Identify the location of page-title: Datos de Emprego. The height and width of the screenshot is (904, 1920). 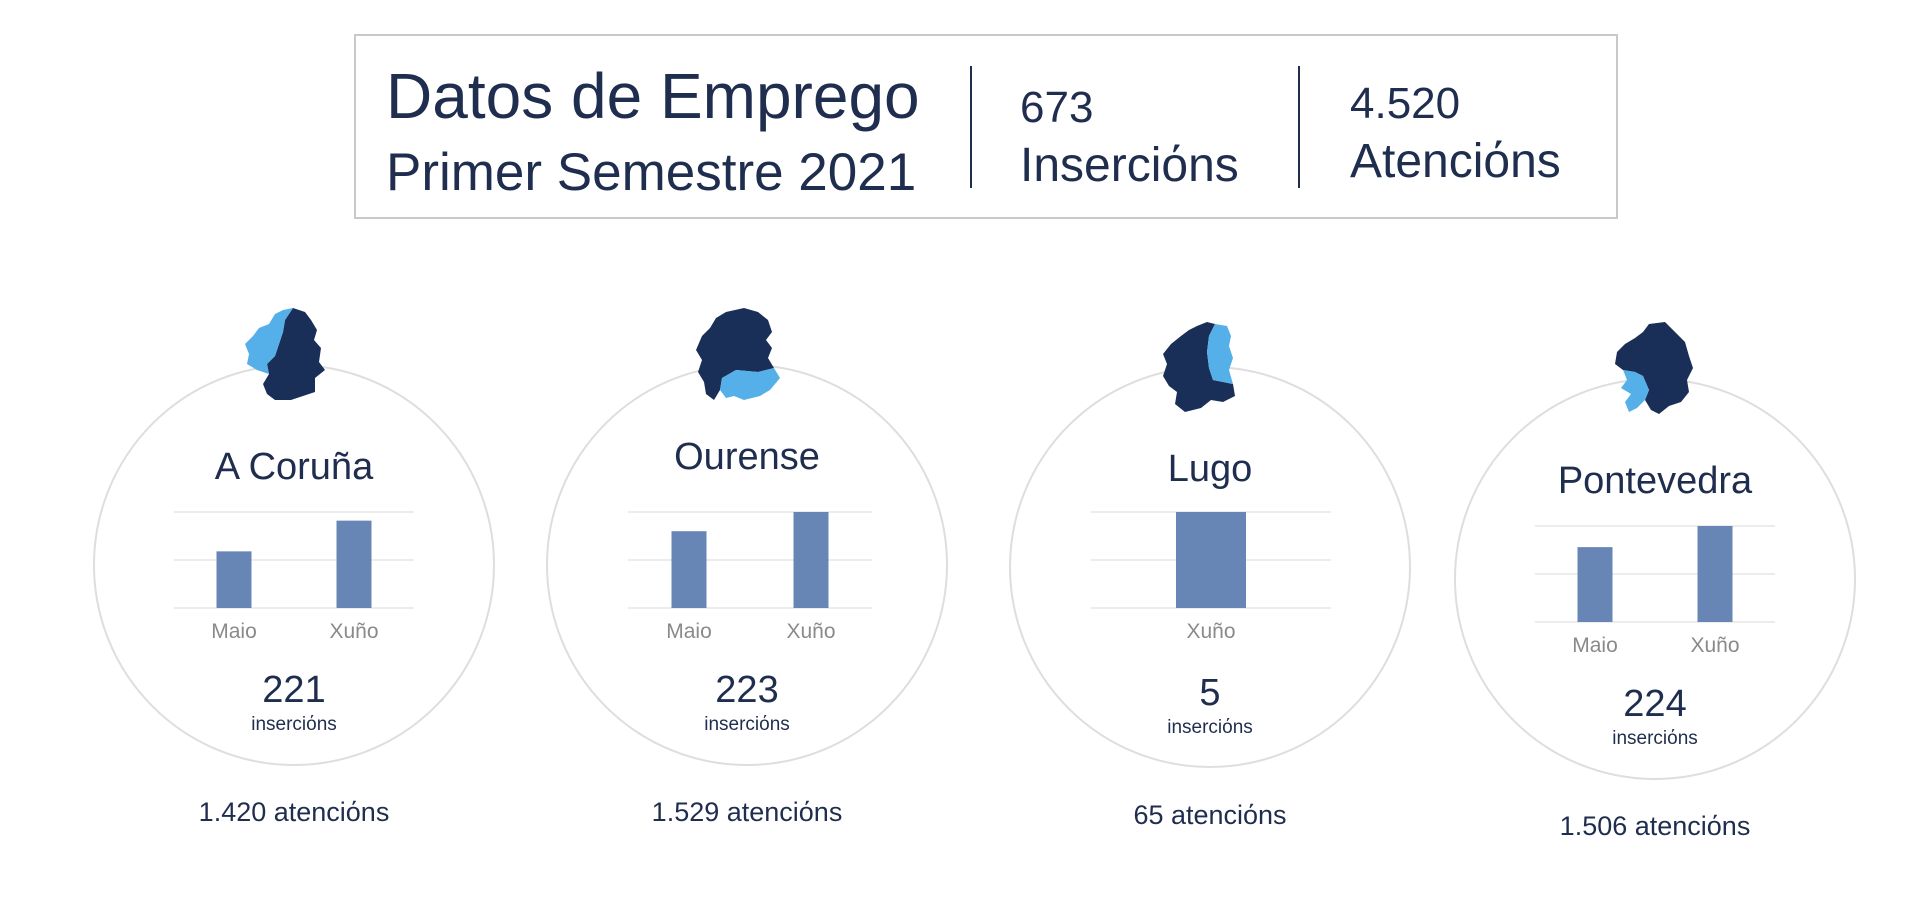
(653, 96).